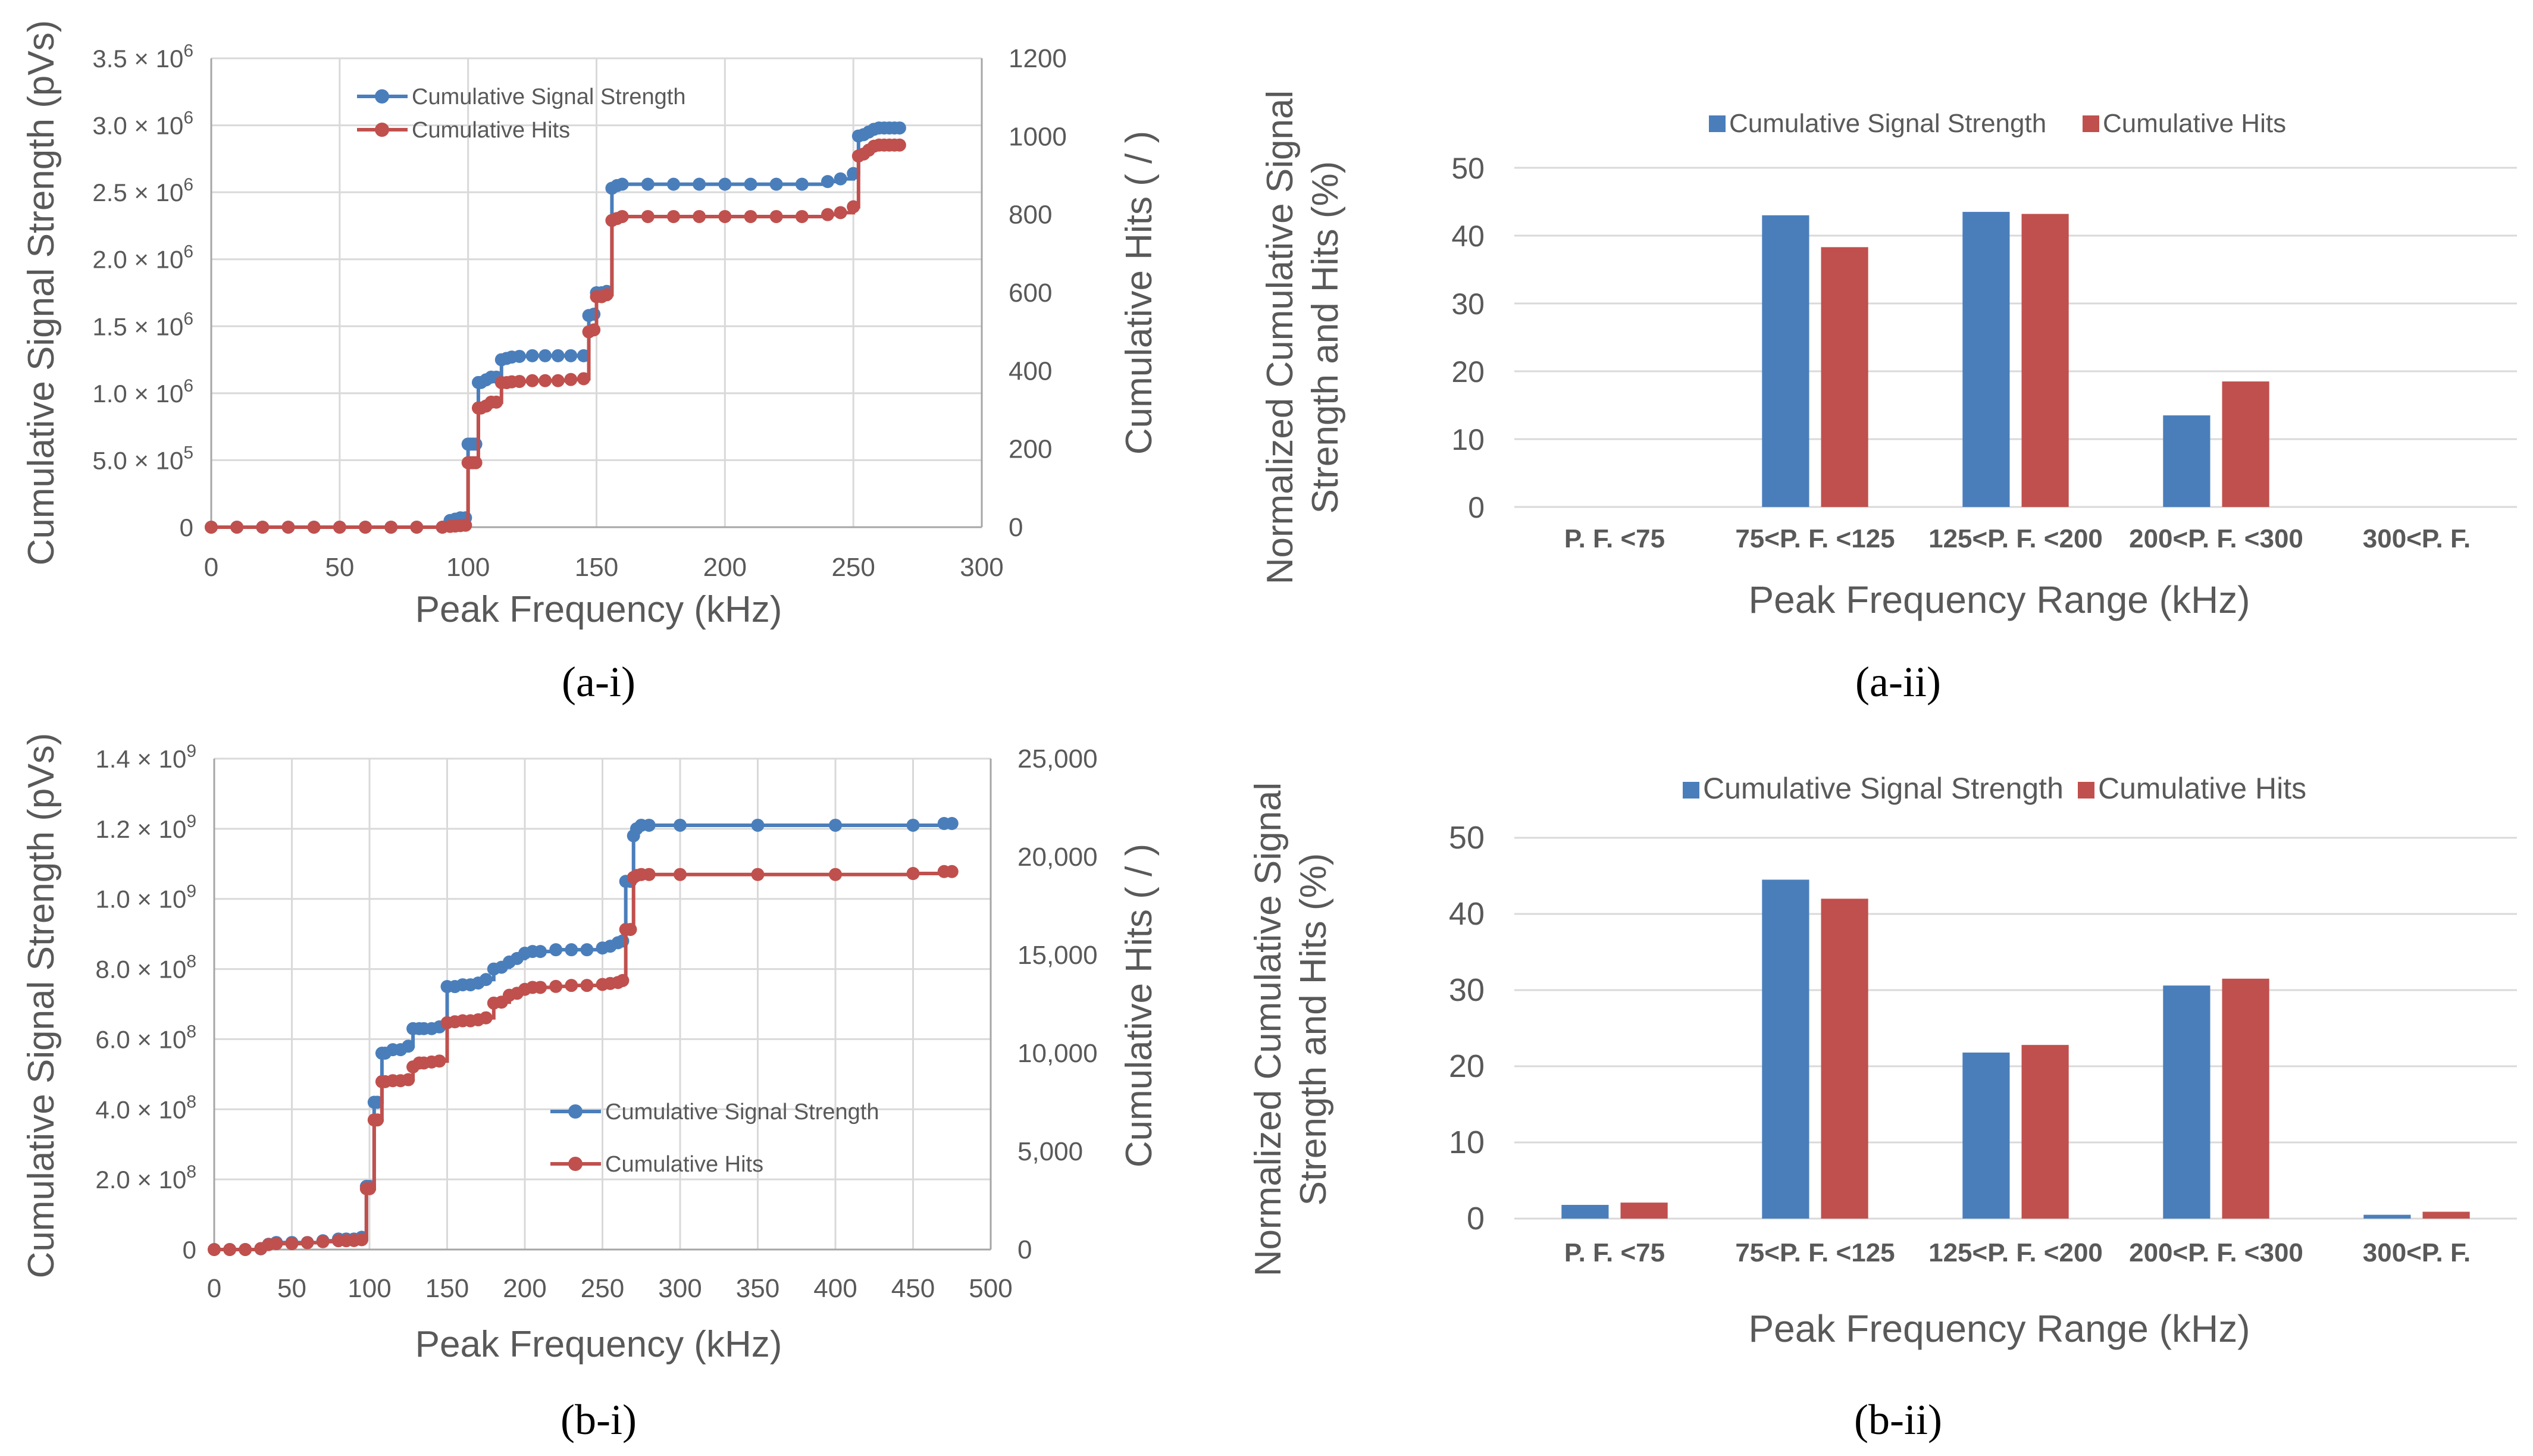 The image size is (2533, 1456). I want to click on y-tick-exponent: 8, so click(191, 1101).